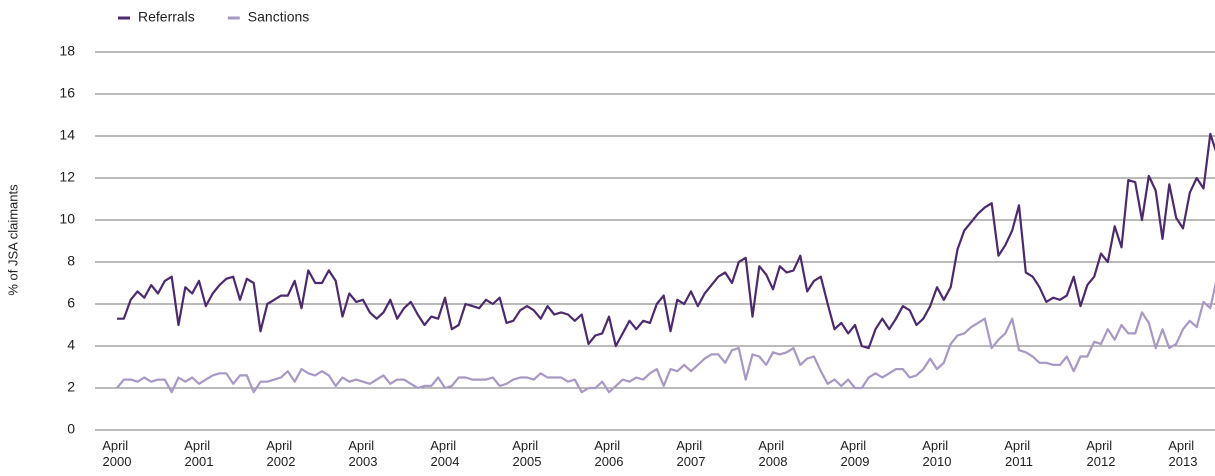  Describe the element at coordinates (67, 219) in the screenshot. I see `y-tick-label: 10` at that location.